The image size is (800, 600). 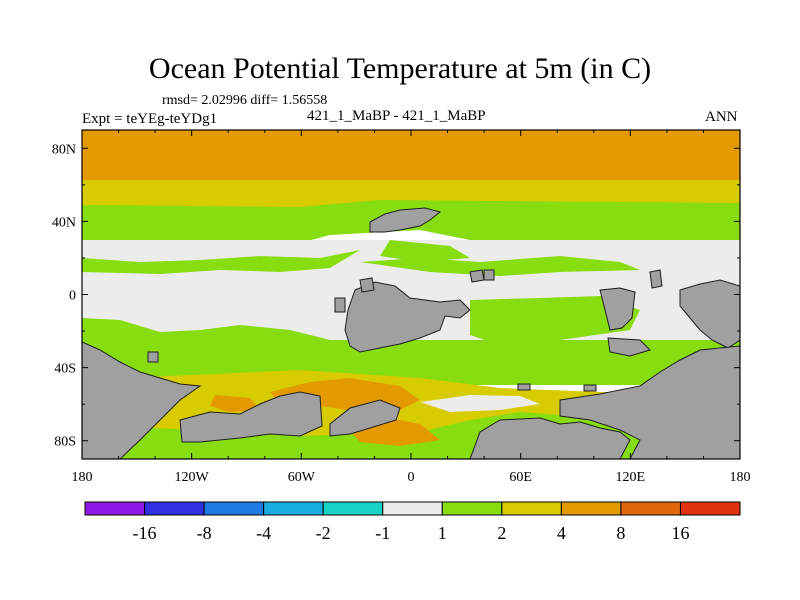 What do you see at coordinates (412, 522) in the screenshot?
I see `colorbar: -16 -8 -4 -2 -1 1 2 4 8 16` at bounding box center [412, 522].